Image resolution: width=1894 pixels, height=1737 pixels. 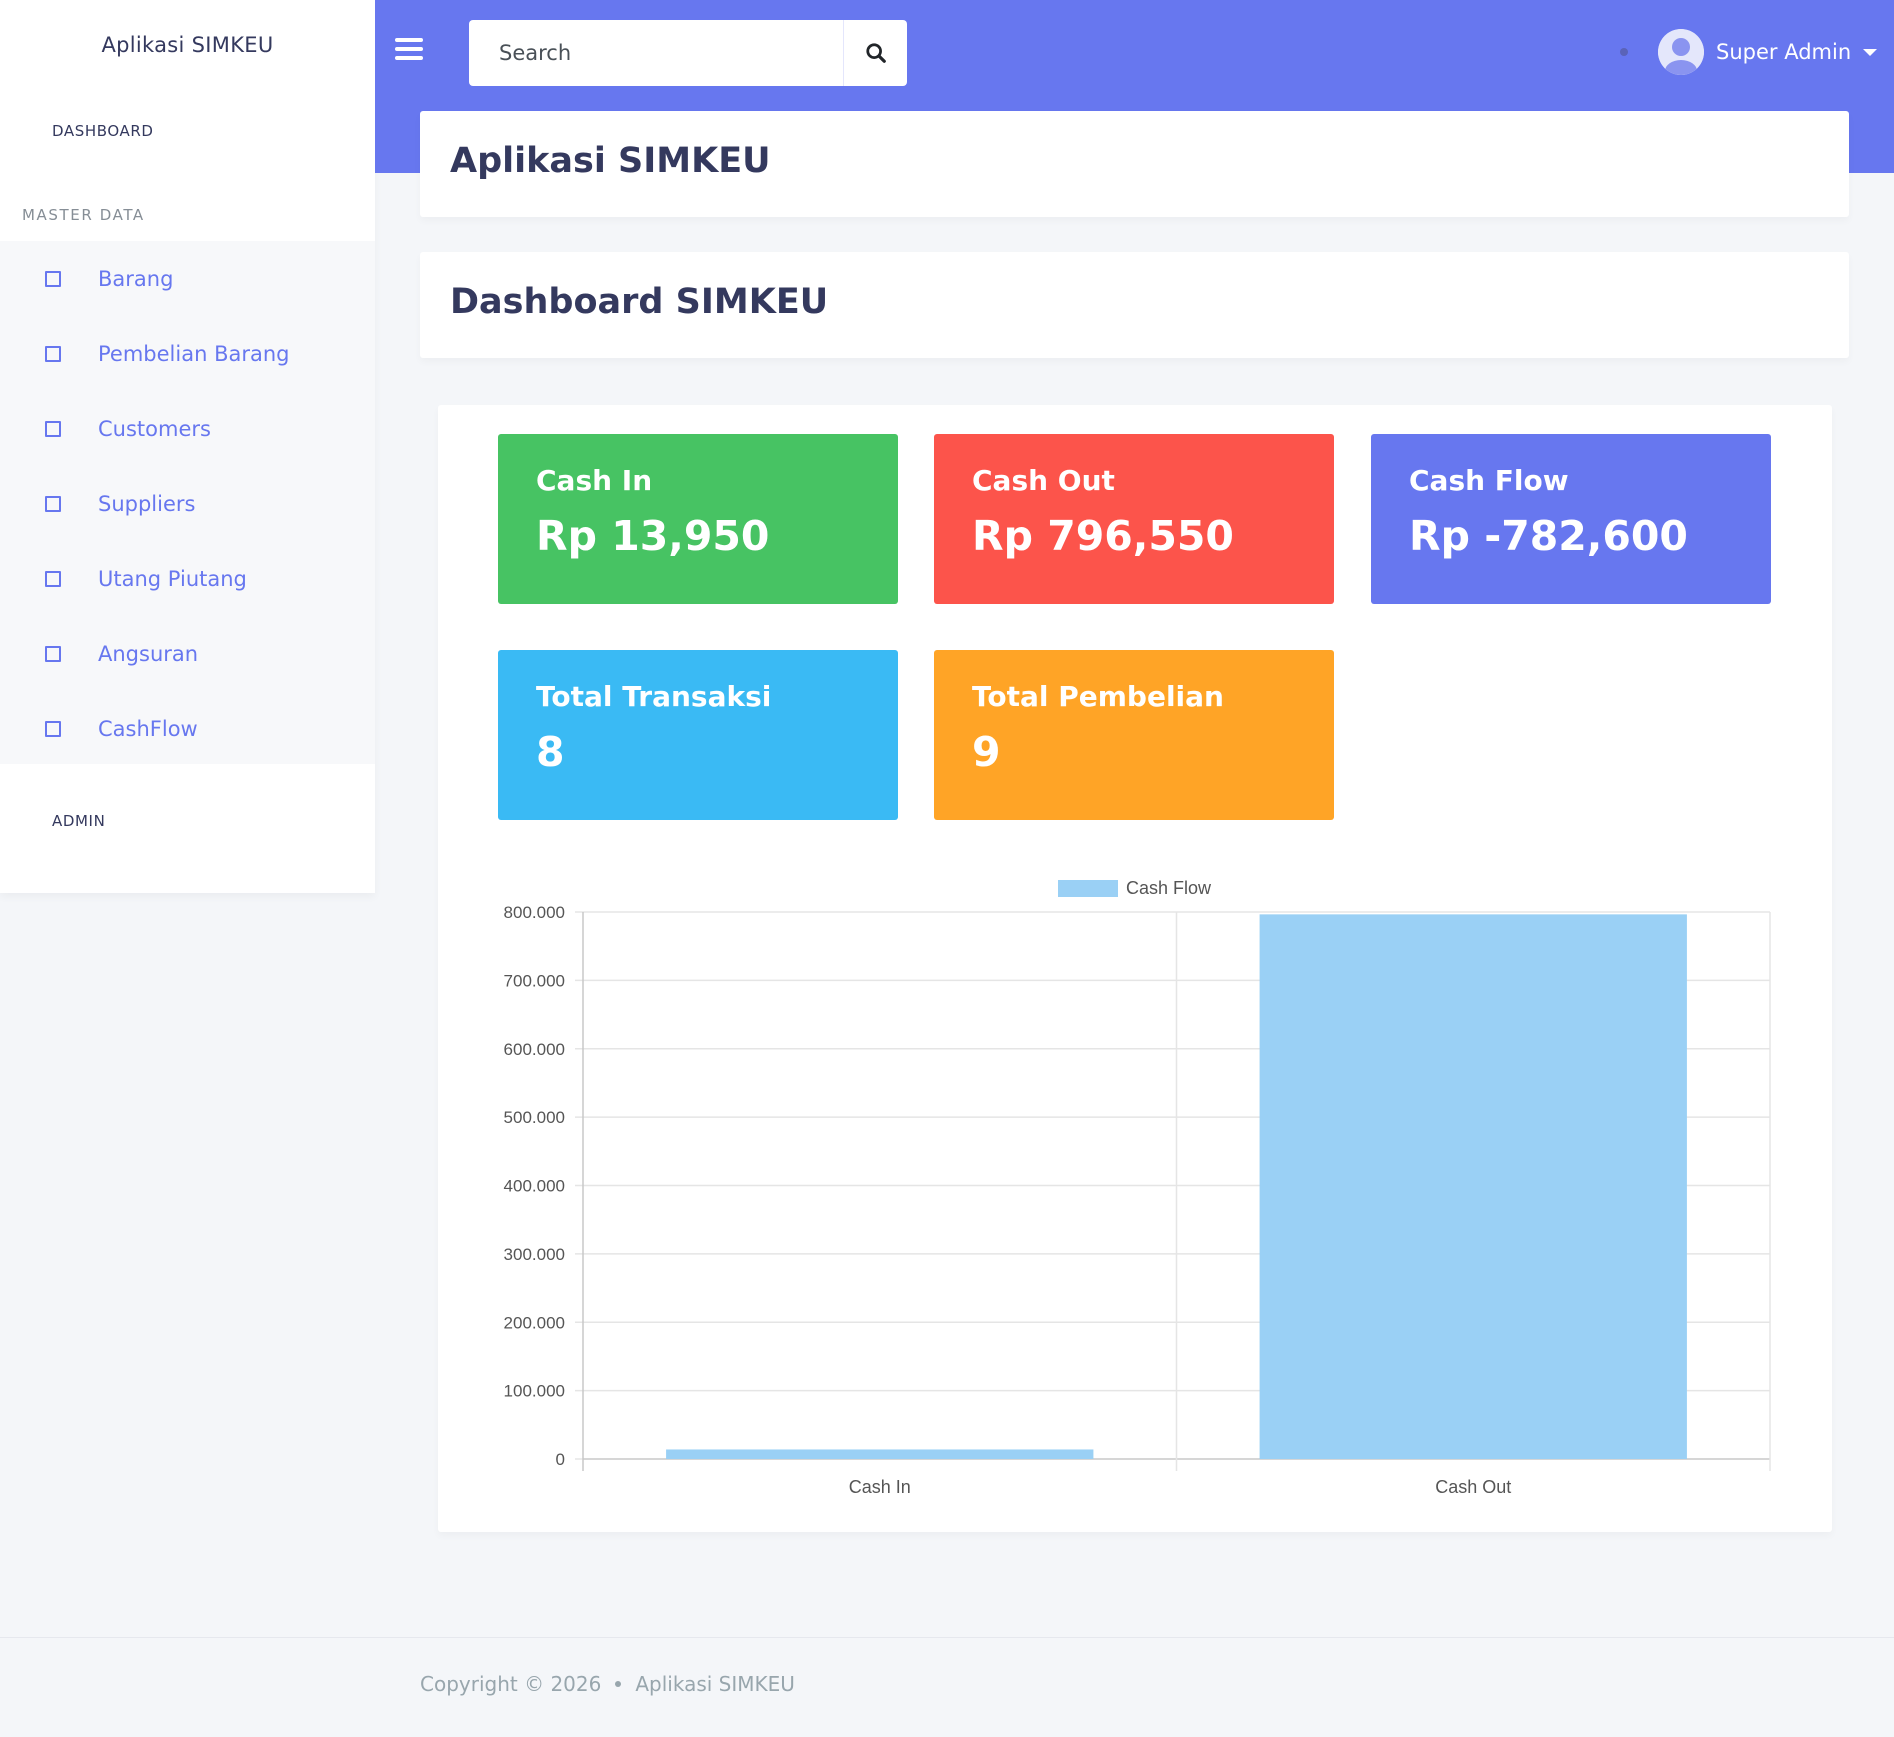 I want to click on sidebar-item-label: Customers, so click(x=154, y=428).